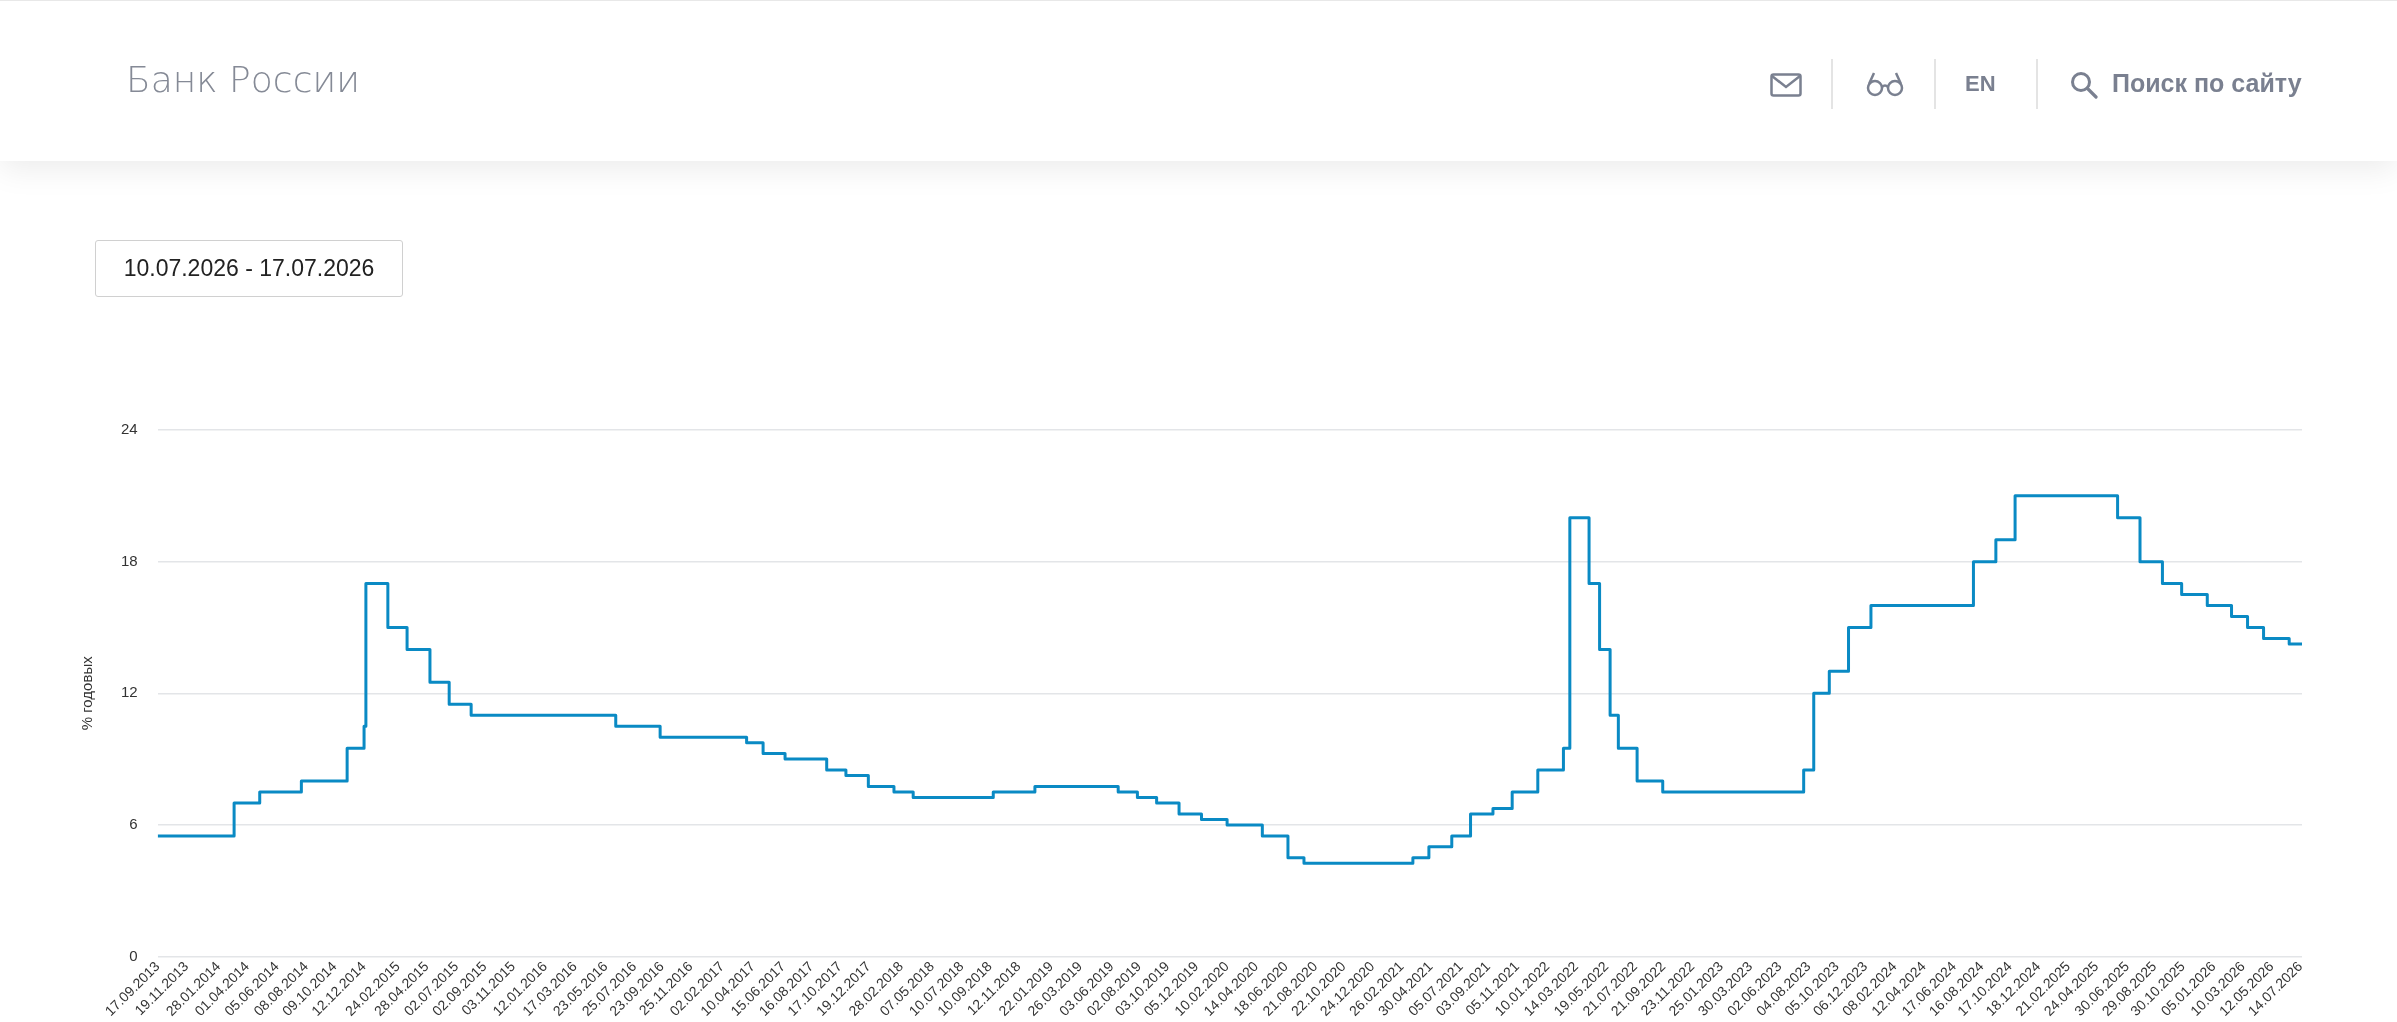 The image size is (2397, 1022). What do you see at coordinates (129, 429) in the screenshot?
I see `y-tick-label: 24` at bounding box center [129, 429].